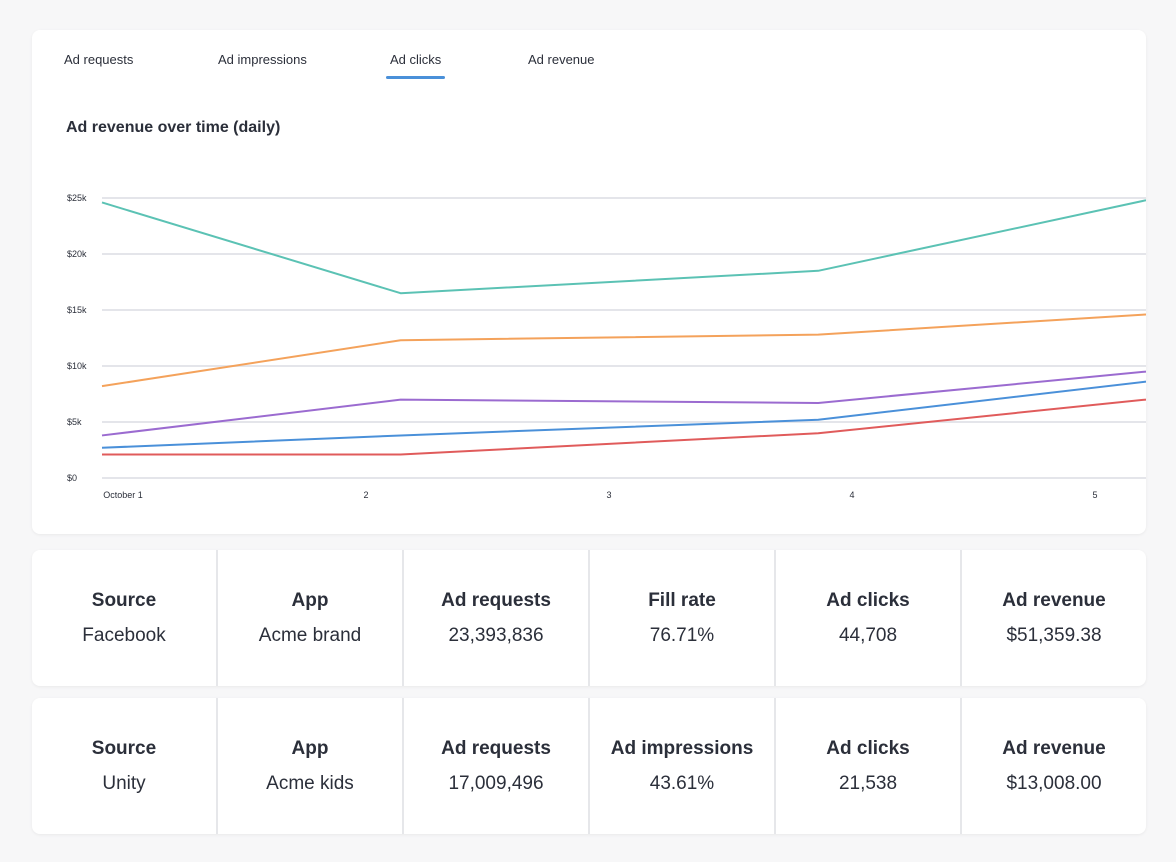 The height and width of the screenshot is (862, 1176). Describe the element at coordinates (682, 600) in the screenshot. I see `cell-label: Fill rate` at that location.